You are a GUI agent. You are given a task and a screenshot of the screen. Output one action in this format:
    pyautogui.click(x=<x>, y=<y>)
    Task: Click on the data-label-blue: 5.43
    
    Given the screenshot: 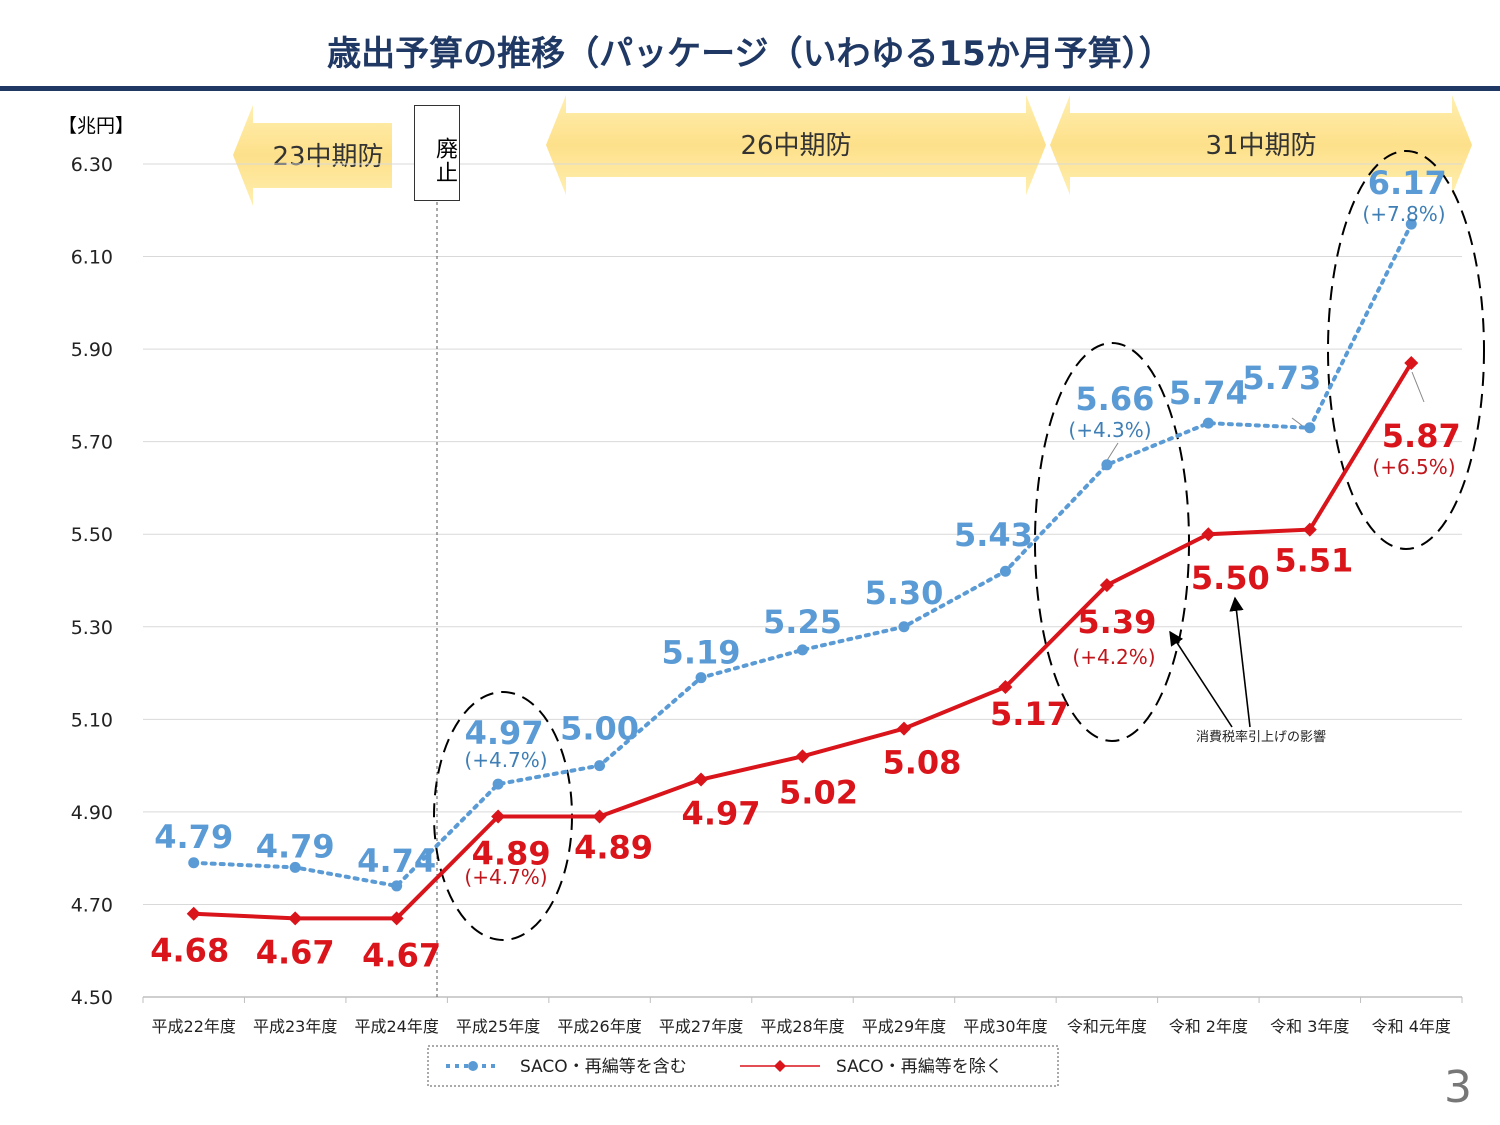 What is the action you would take?
    pyautogui.click(x=993, y=535)
    